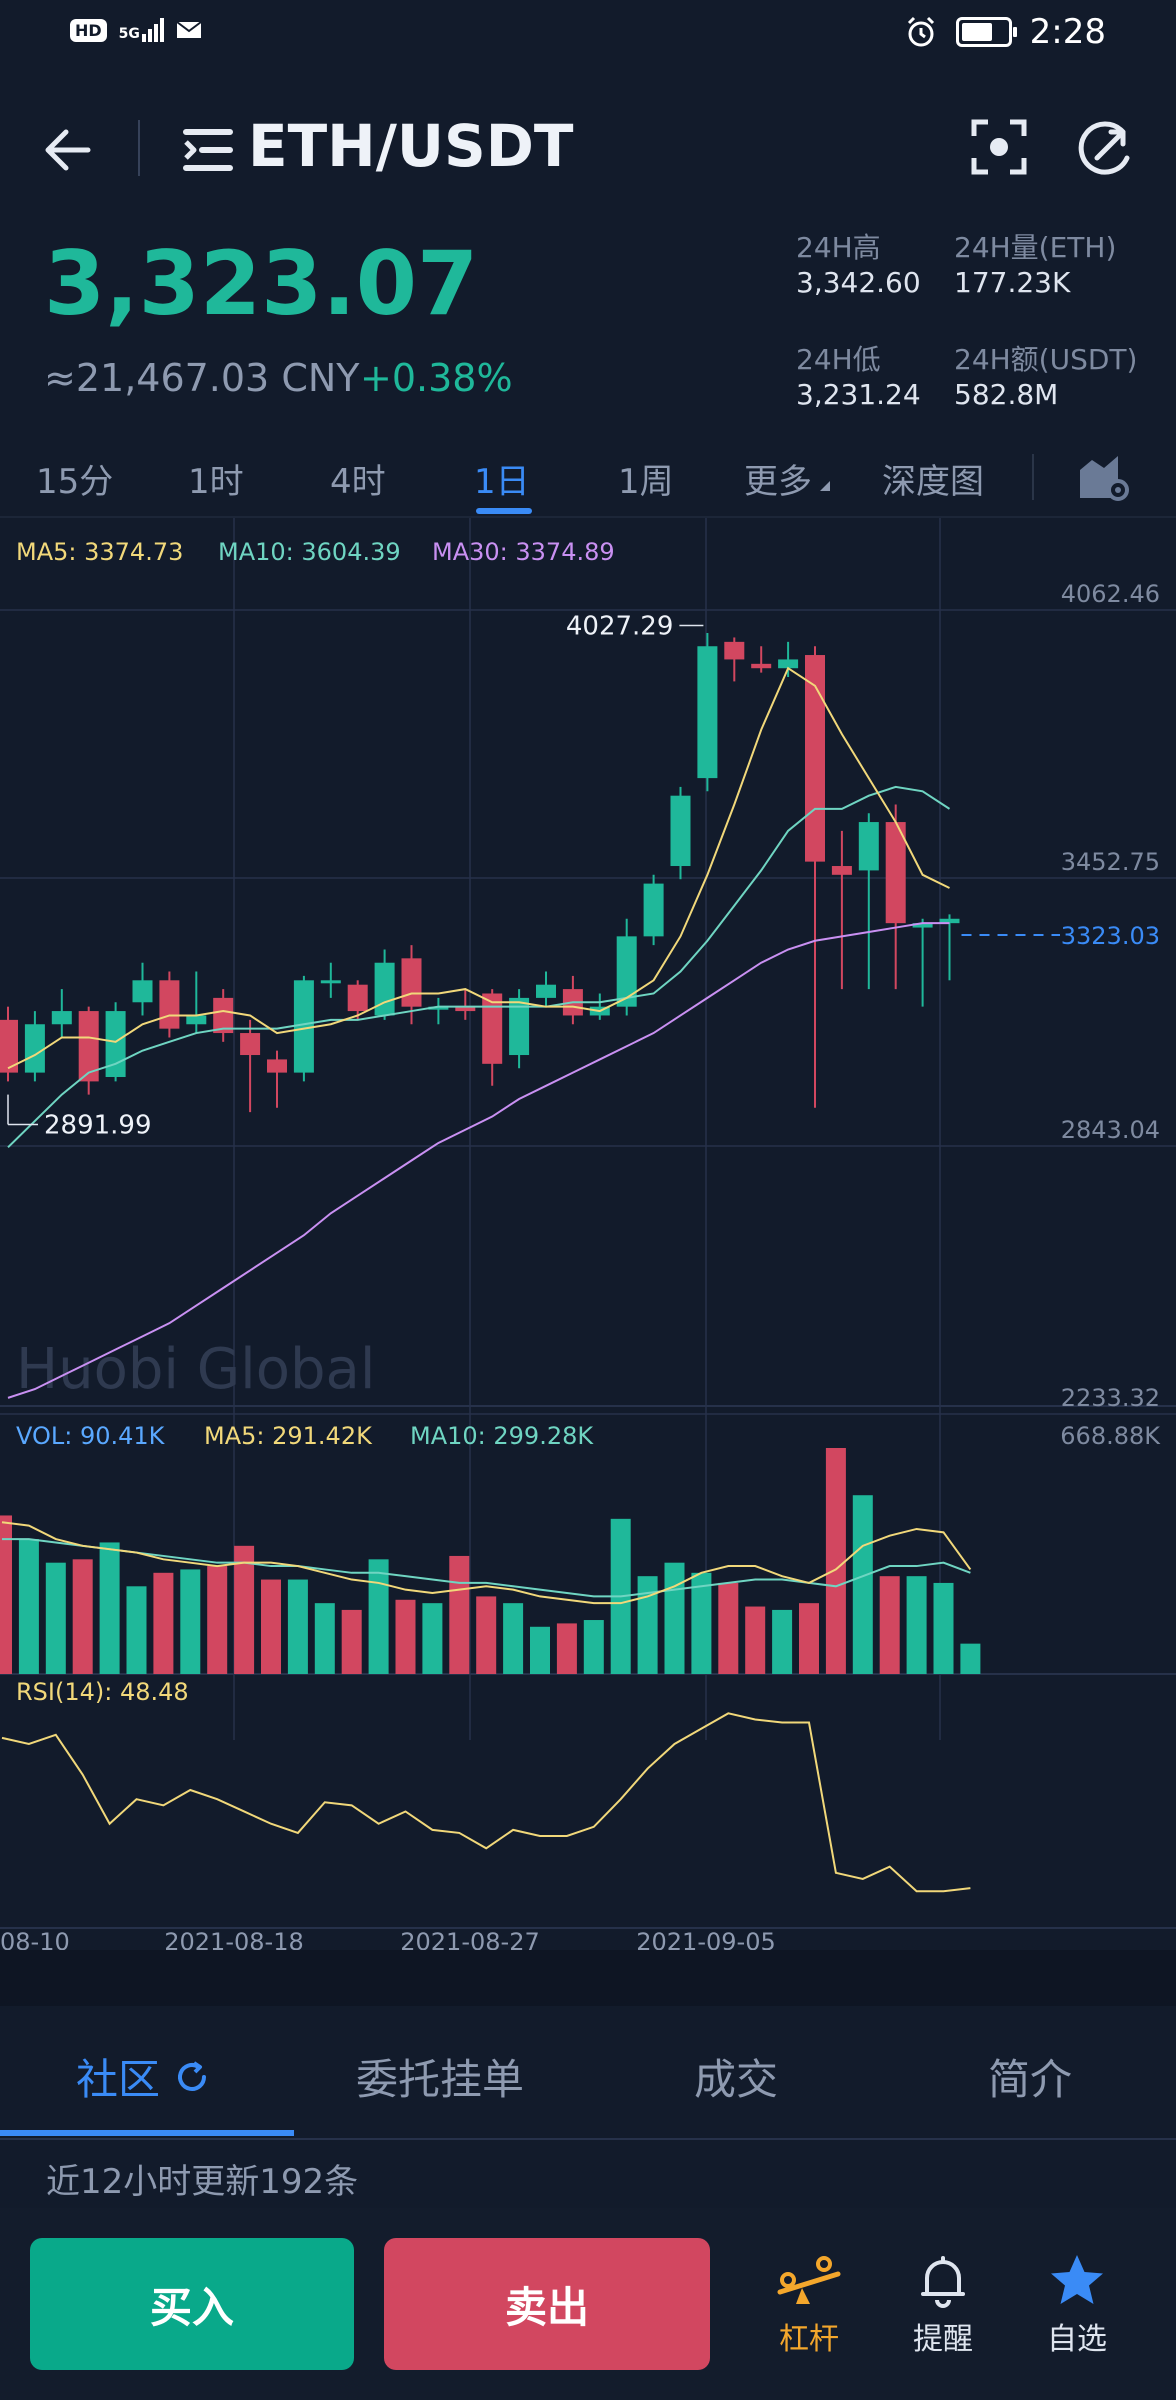  What do you see at coordinates (588, 1978) in the screenshot?
I see `chart-bottom-strip` at bounding box center [588, 1978].